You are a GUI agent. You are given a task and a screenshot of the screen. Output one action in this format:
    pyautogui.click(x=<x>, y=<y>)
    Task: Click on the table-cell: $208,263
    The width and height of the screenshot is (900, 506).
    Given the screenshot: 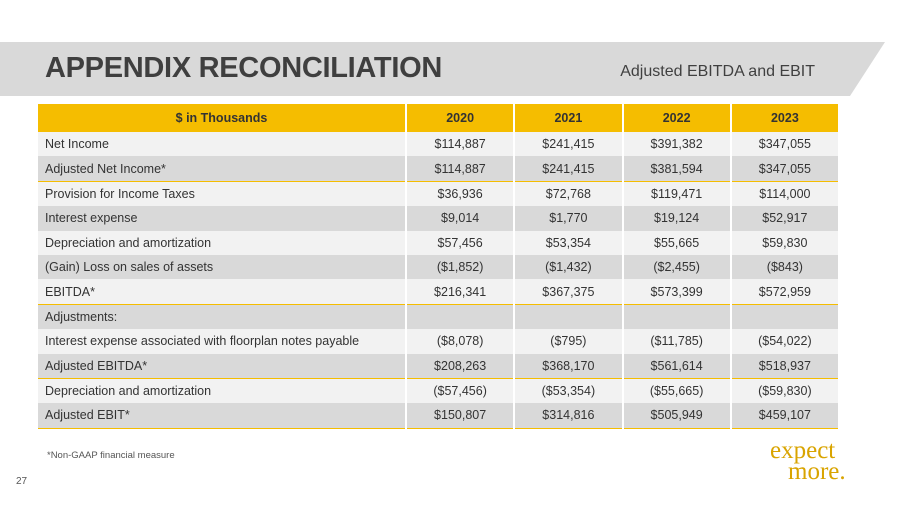 What is the action you would take?
    pyautogui.click(x=461, y=366)
    